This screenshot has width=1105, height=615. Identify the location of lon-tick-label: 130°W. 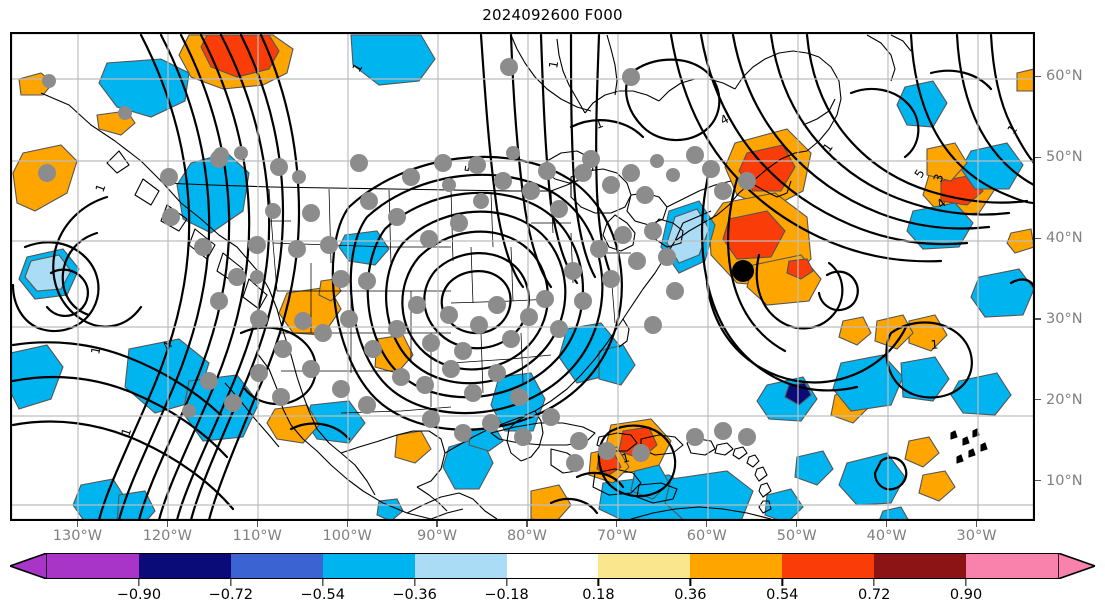
(77, 536).